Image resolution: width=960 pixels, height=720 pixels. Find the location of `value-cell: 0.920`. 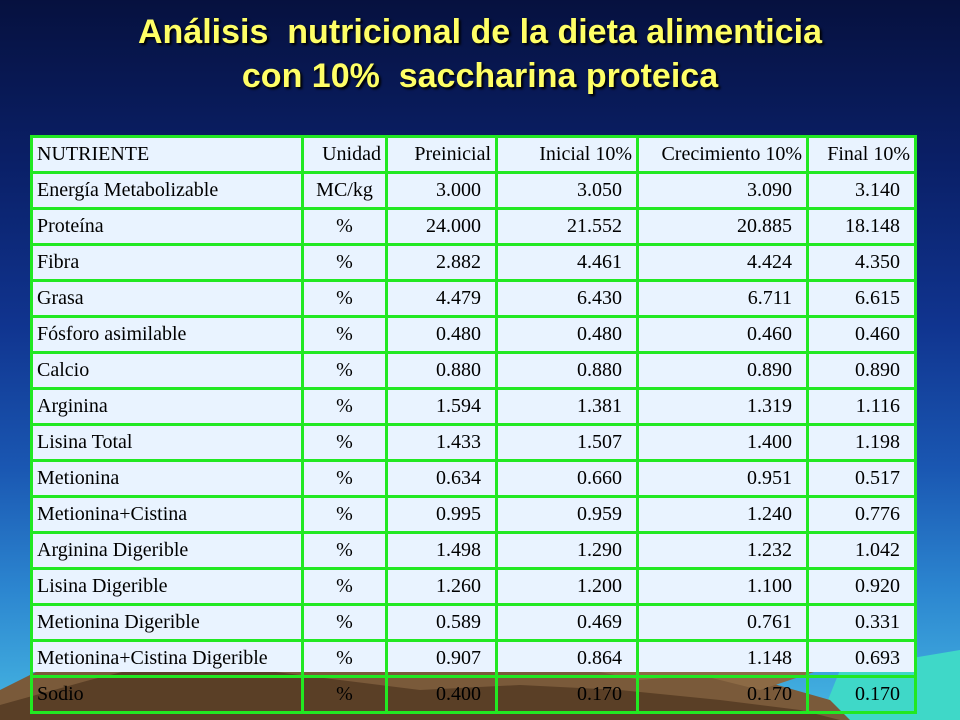

value-cell: 0.920 is located at coordinates (861, 586).